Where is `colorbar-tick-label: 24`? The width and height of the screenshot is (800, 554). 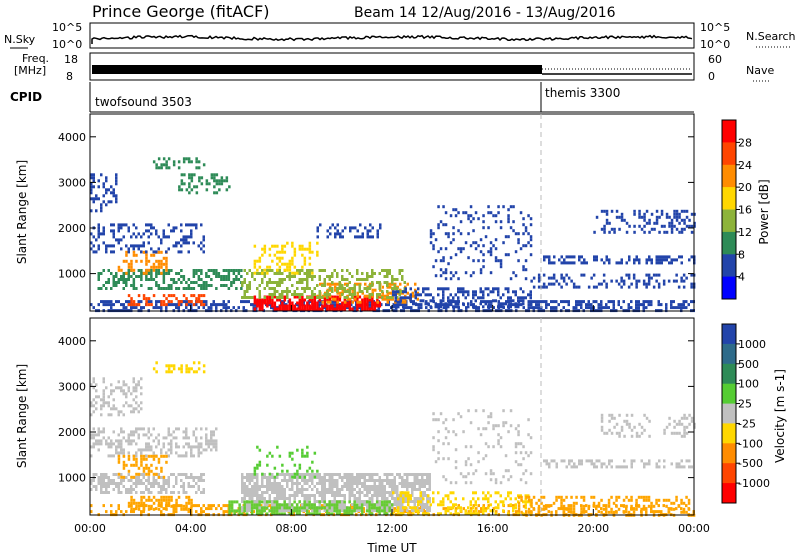 colorbar-tick-label: 24 is located at coordinates (745, 165).